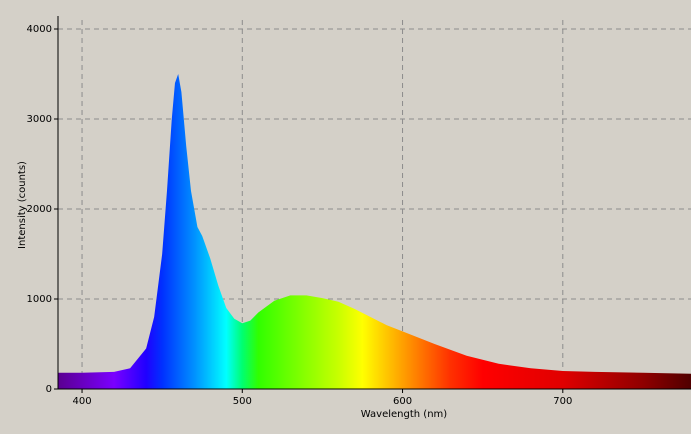 This screenshot has height=434, width=691. What do you see at coordinates (402, 401) in the screenshot?
I see `x-tick-label: 600` at bounding box center [402, 401].